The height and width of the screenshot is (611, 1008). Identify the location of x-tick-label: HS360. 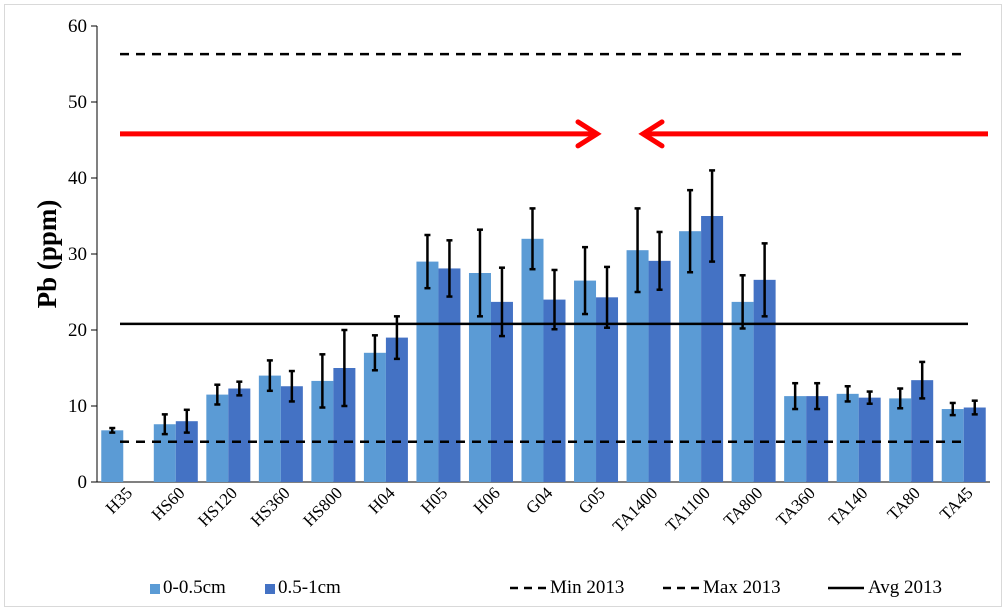
(270, 506).